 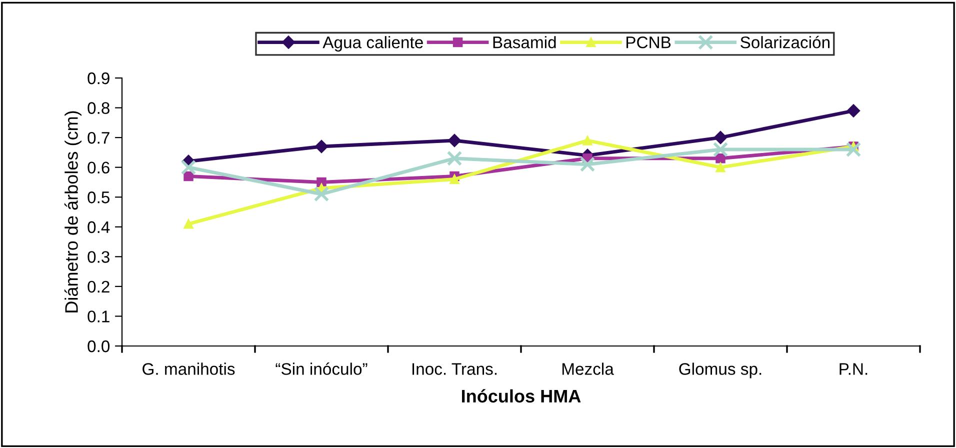 I want to click on y-tick-label: 0.1, so click(x=99, y=316).